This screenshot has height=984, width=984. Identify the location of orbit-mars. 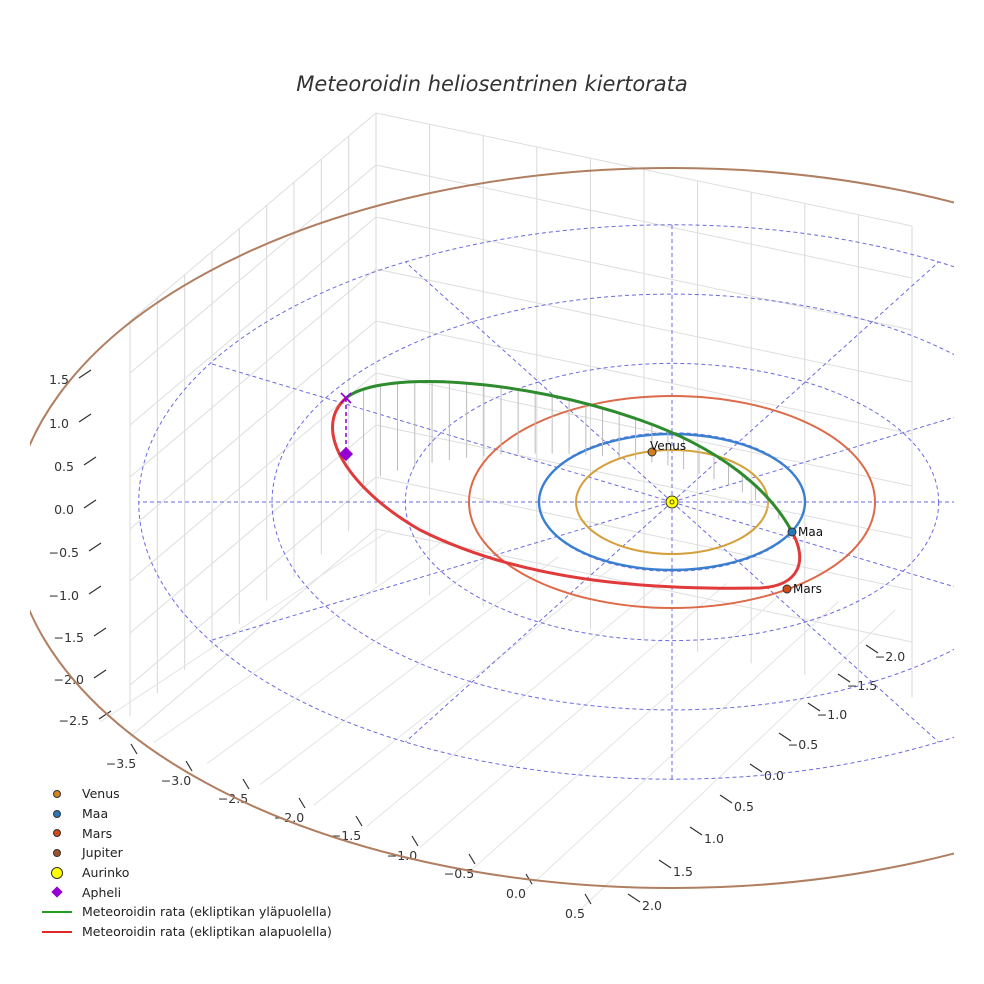
(672, 502).